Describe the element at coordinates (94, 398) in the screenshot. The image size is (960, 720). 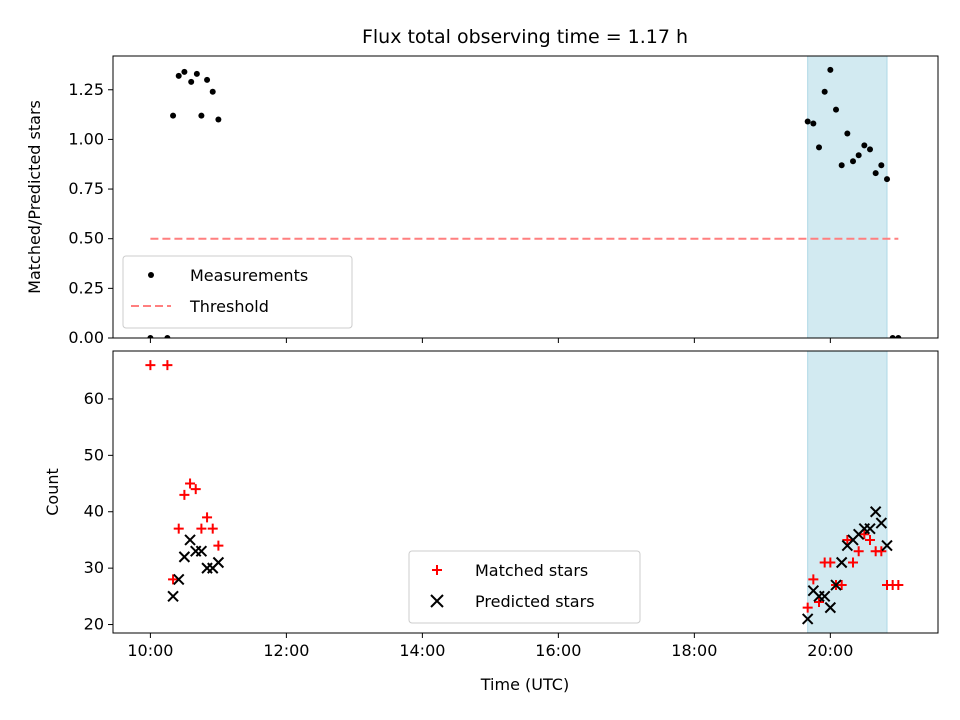
I see `y-tick-label: 60` at that location.